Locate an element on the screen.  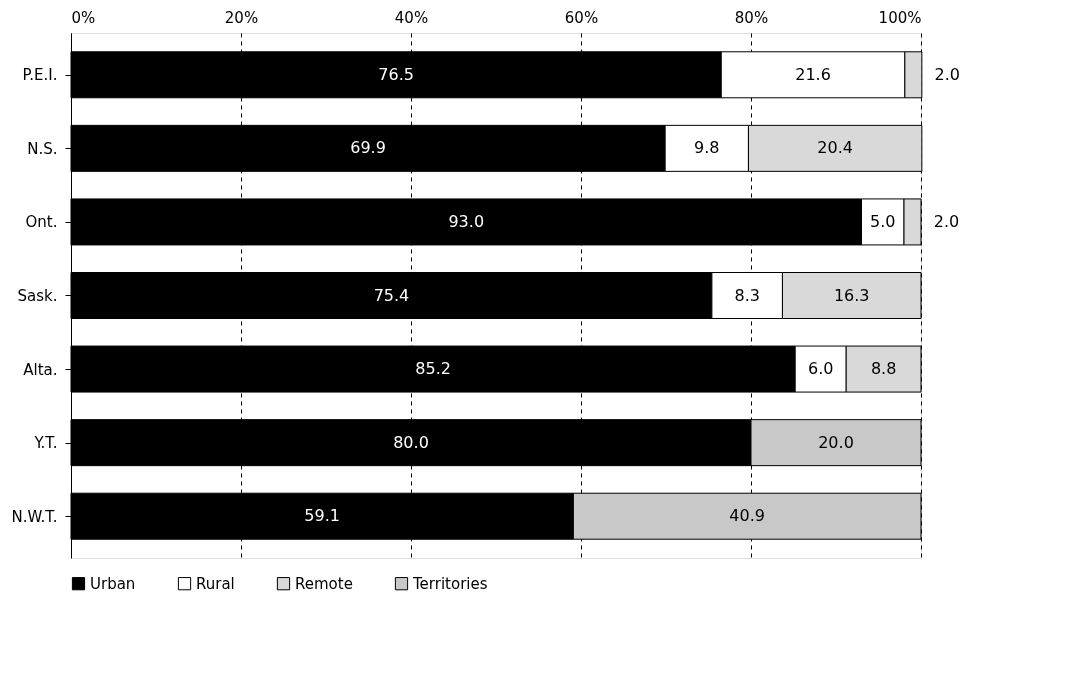
x-tick-label: 0% is located at coordinates (83, 17).